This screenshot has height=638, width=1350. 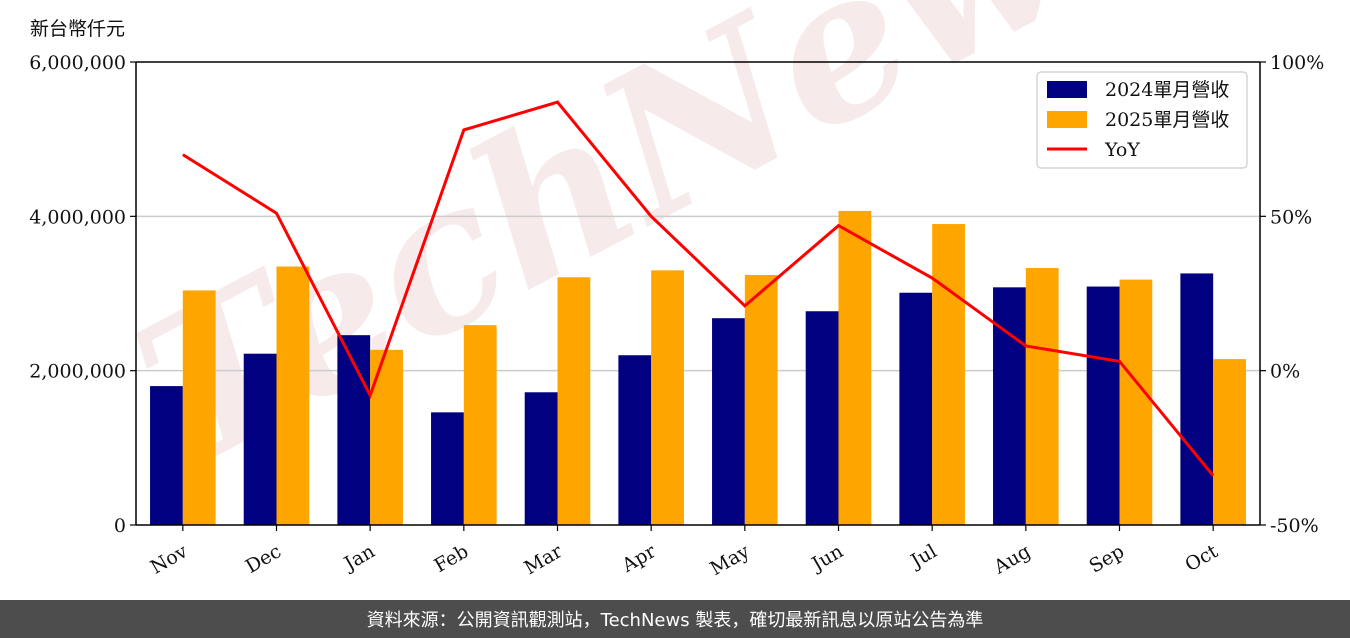 What do you see at coordinates (1229, 442) in the screenshot?
I see `bar-2025-oct` at bounding box center [1229, 442].